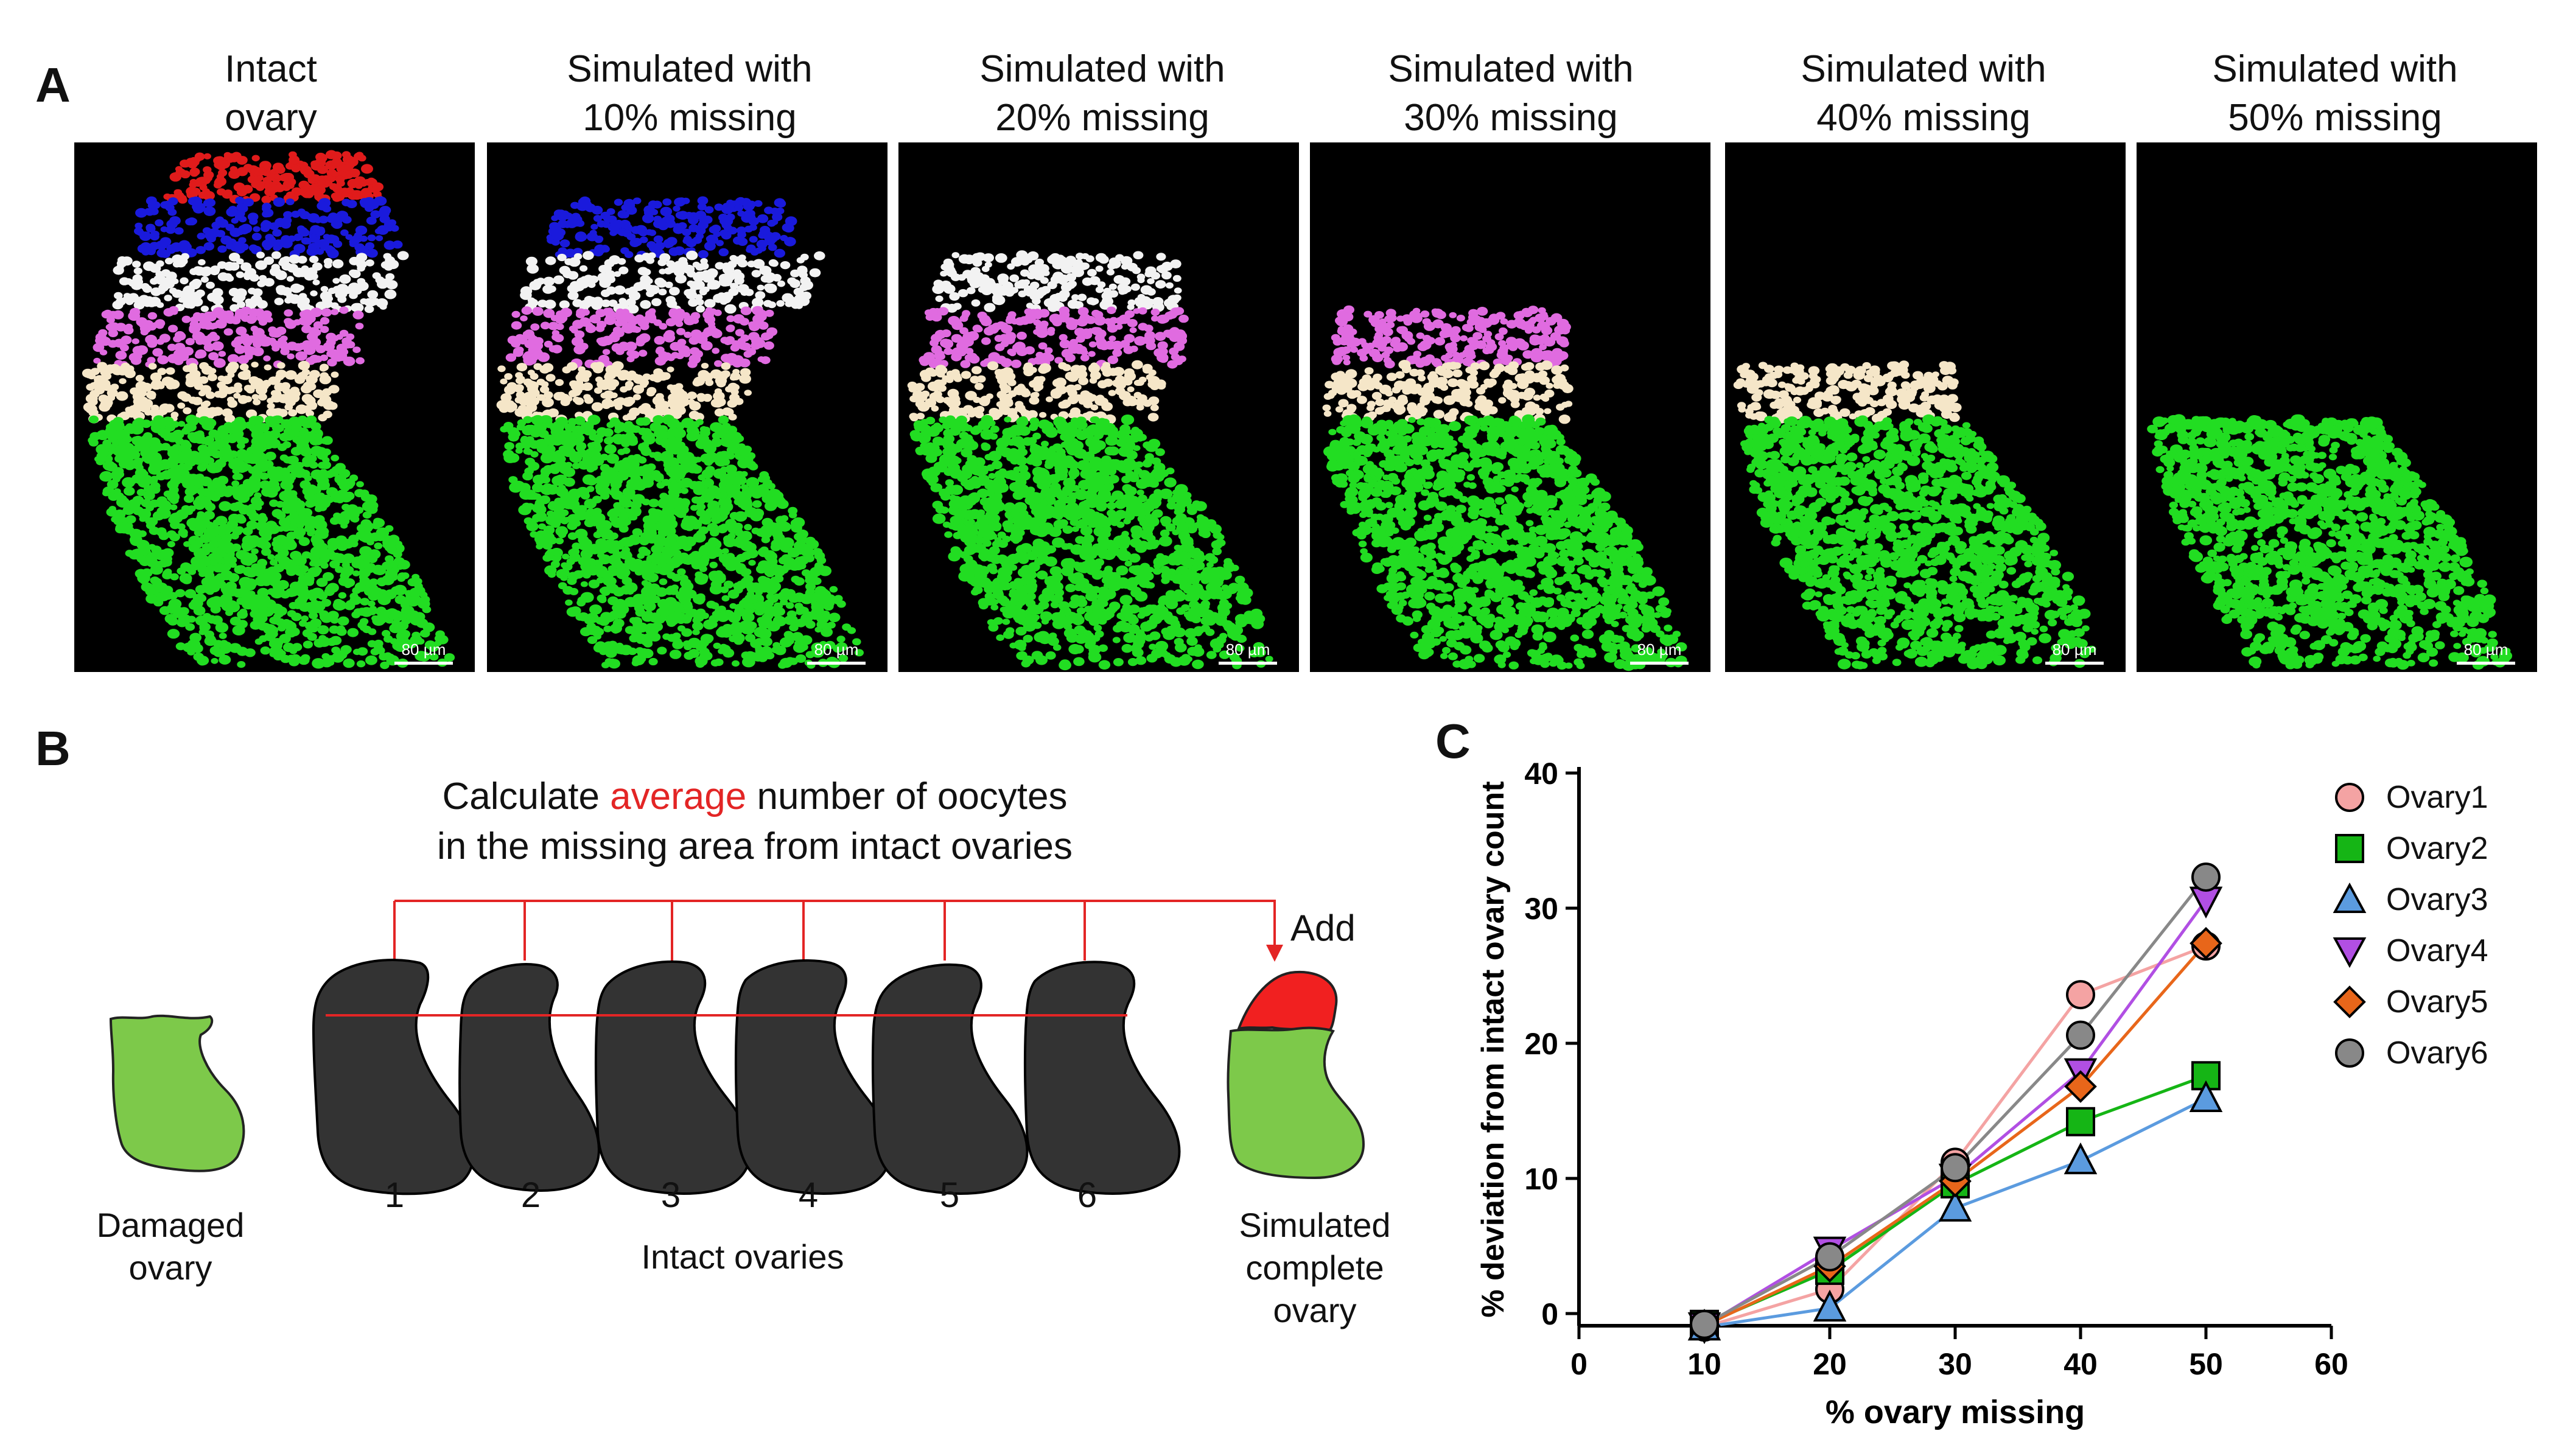 Image resolution: width=2559 pixels, height=1456 pixels. Describe the element at coordinates (177, 1093) in the screenshot. I see `damaged-ovary-shape` at that location.